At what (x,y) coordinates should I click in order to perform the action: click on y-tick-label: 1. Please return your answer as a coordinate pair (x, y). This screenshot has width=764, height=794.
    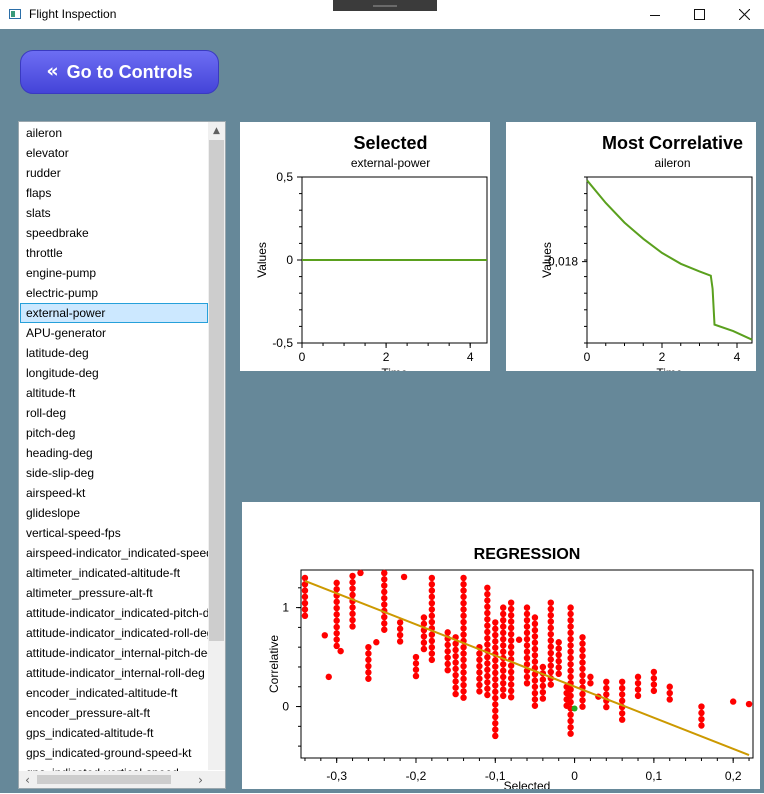
    Looking at the image, I should click on (285, 608).